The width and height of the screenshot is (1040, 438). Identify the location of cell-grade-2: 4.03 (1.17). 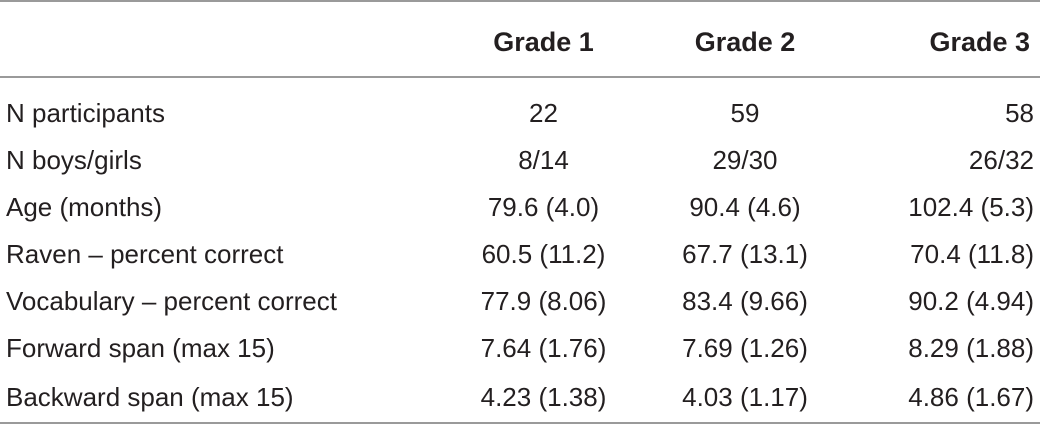
(740, 398).